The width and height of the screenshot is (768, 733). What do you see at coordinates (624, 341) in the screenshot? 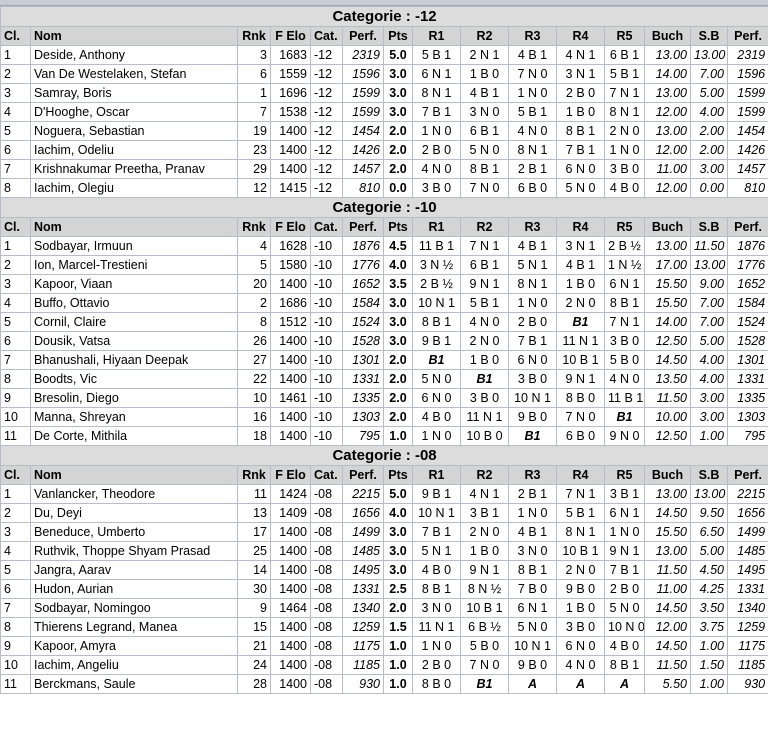
I see `cell: 3 B 0` at bounding box center [624, 341].